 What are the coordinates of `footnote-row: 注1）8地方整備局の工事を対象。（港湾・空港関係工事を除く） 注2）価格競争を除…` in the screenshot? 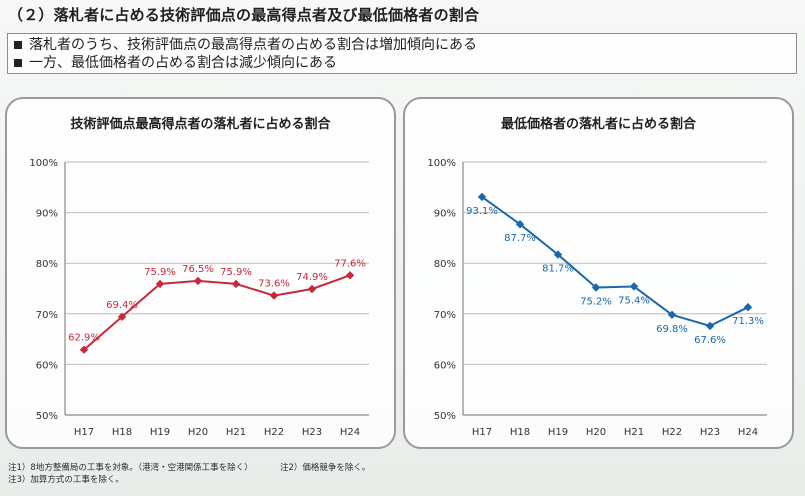 It's located at (189, 468).